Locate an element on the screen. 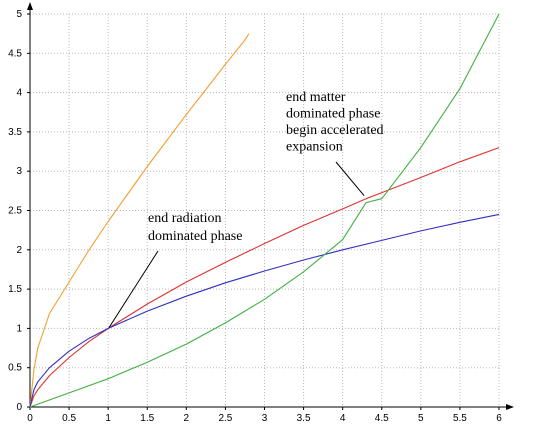  y-tick-label: 5 is located at coordinates (19, 14).